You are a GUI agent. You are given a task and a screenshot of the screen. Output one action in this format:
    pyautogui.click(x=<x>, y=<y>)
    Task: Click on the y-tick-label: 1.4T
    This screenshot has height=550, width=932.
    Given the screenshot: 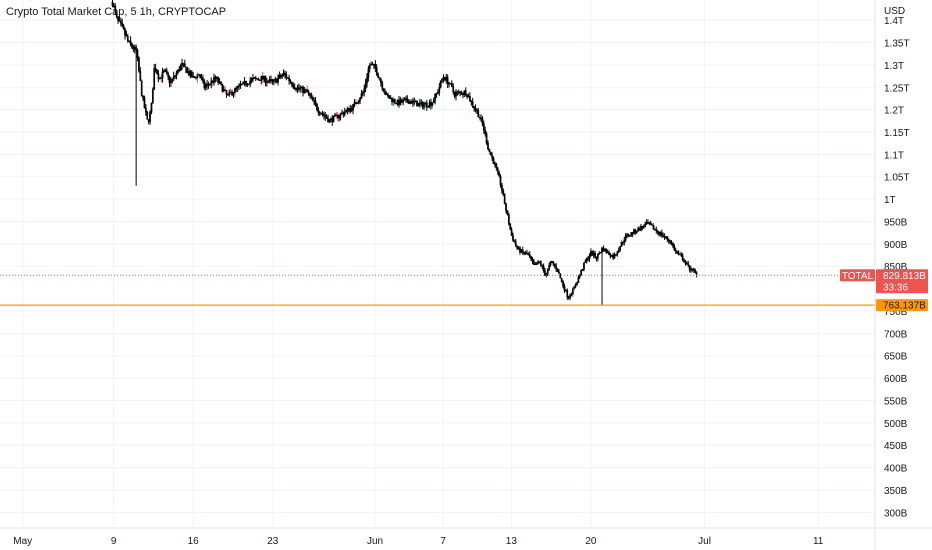 What is the action you would take?
    pyautogui.click(x=894, y=21)
    